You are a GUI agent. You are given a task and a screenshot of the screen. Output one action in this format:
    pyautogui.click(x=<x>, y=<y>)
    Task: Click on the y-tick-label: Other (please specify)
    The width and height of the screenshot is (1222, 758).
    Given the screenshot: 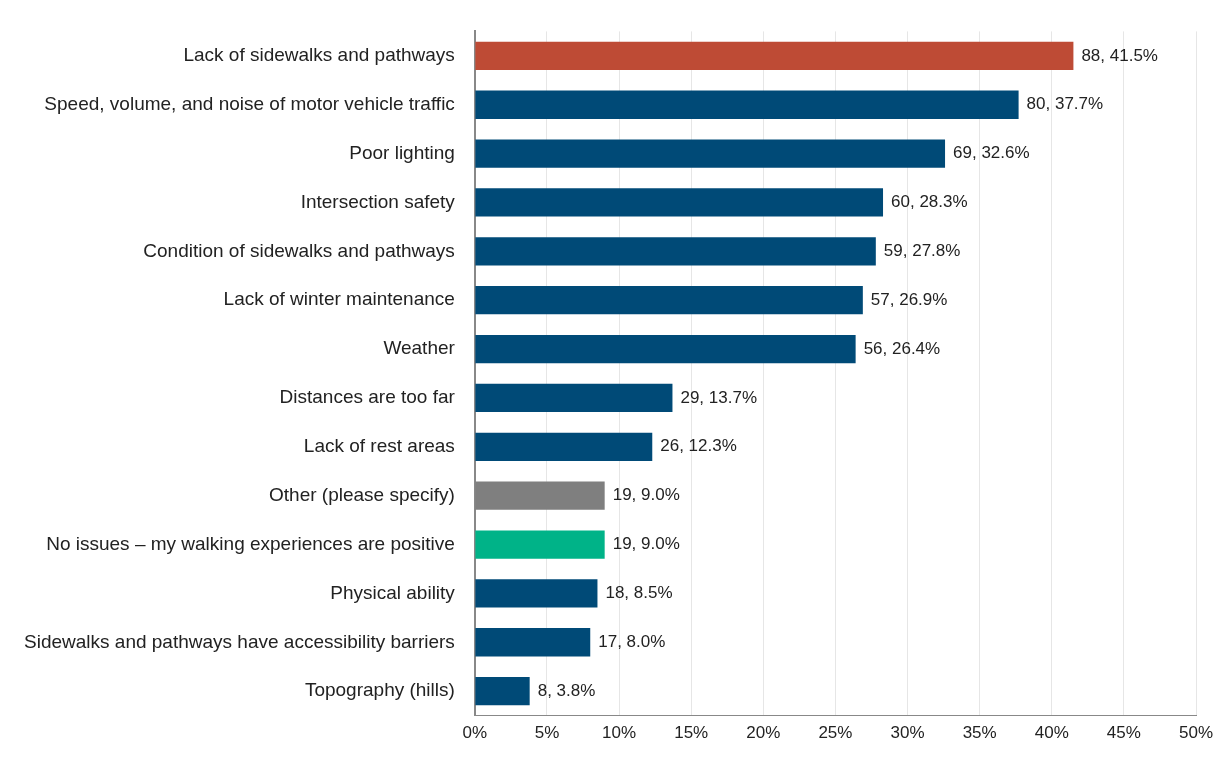 What is the action you would take?
    pyautogui.click(x=362, y=494)
    